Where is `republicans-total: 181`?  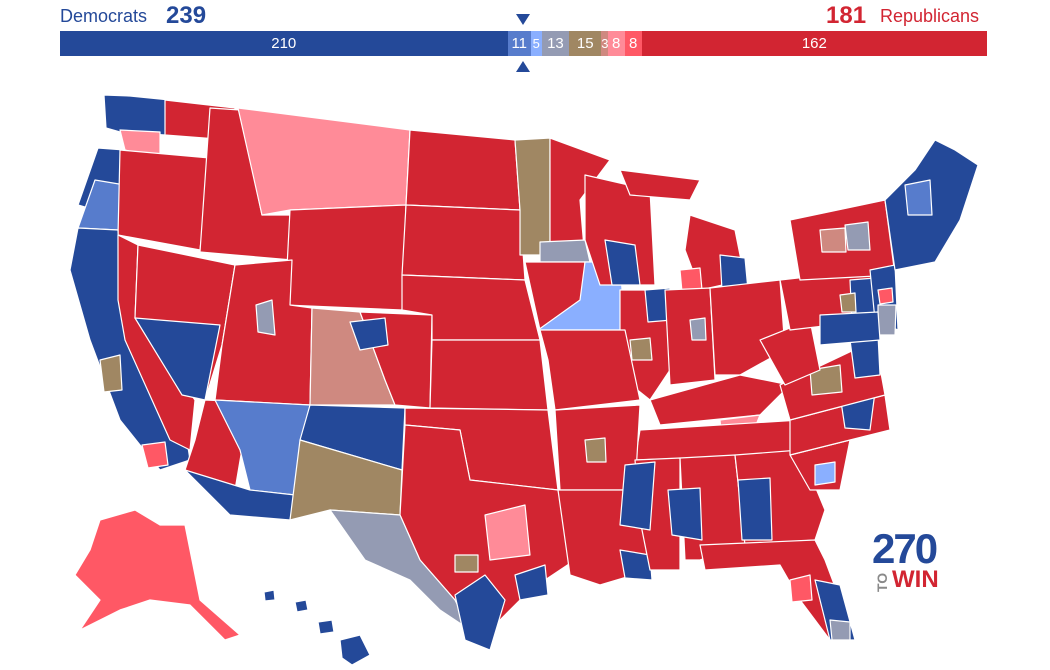
republicans-total: 181 is located at coordinates (846, 15).